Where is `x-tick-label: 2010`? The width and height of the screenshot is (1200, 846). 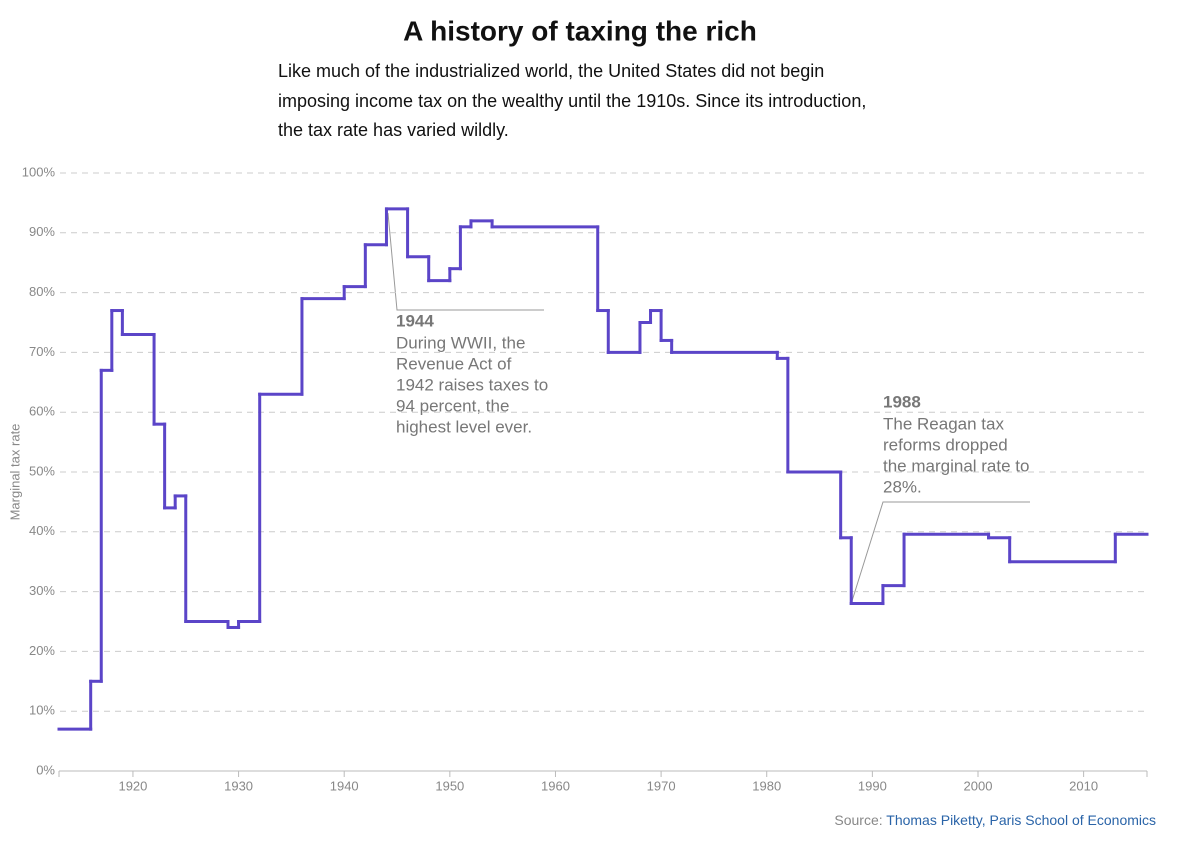 x-tick-label: 2010 is located at coordinates (1083, 785).